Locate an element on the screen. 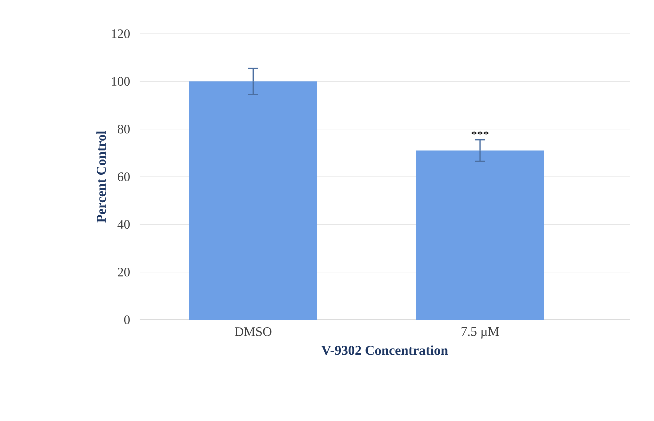  y-axis-title: Percent Control is located at coordinates (101, 177).